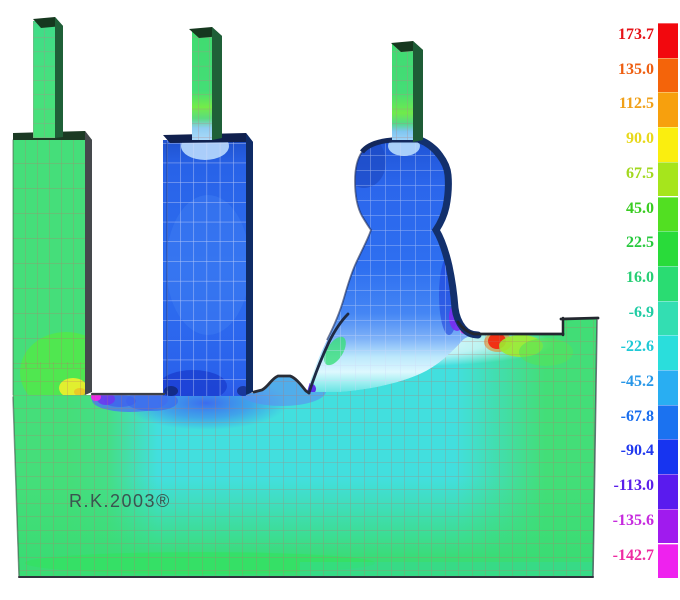 The image size is (680, 600). Describe the element at coordinates (205, 83) in the screenshot. I see `middle-chimney` at that location.